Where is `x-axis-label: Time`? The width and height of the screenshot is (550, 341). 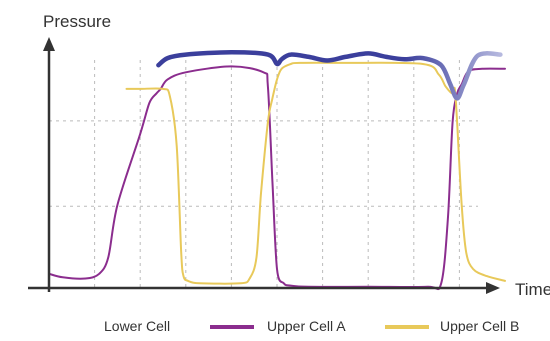
x-axis-label: Time is located at coordinates (532, 289).